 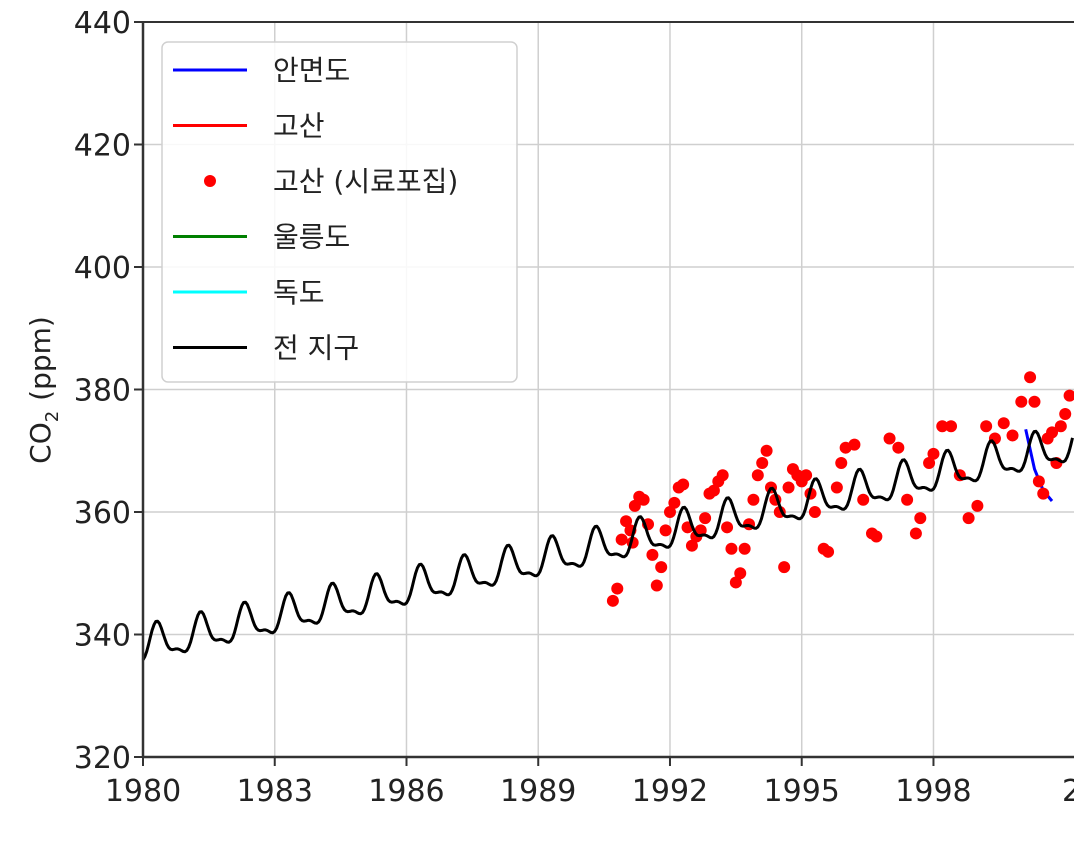 What do you see at coordinates (1068, 791) in the screenshot?
I see `x-tick-label-partial: 2` at bounding box center [1068, 791].